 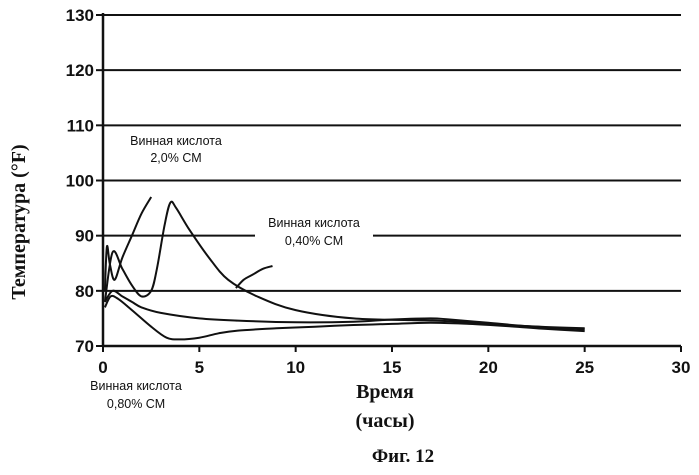 I want to click on x-tick-label-25: 25, so click(x=584, y=367).